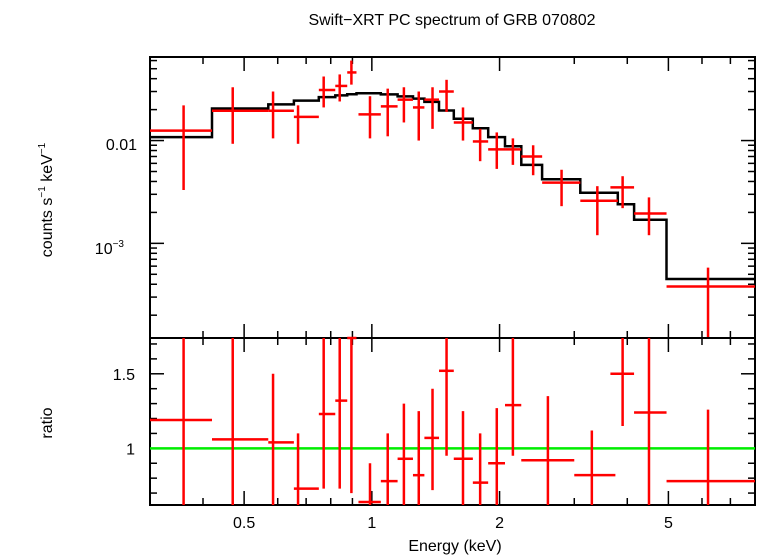 Image resolution: width=758 pixels, height=556 pixels. Describe the element at coordinates (124, 375) in the screenshot. I see `ratio-y-tick-label: 1.5` at that location.